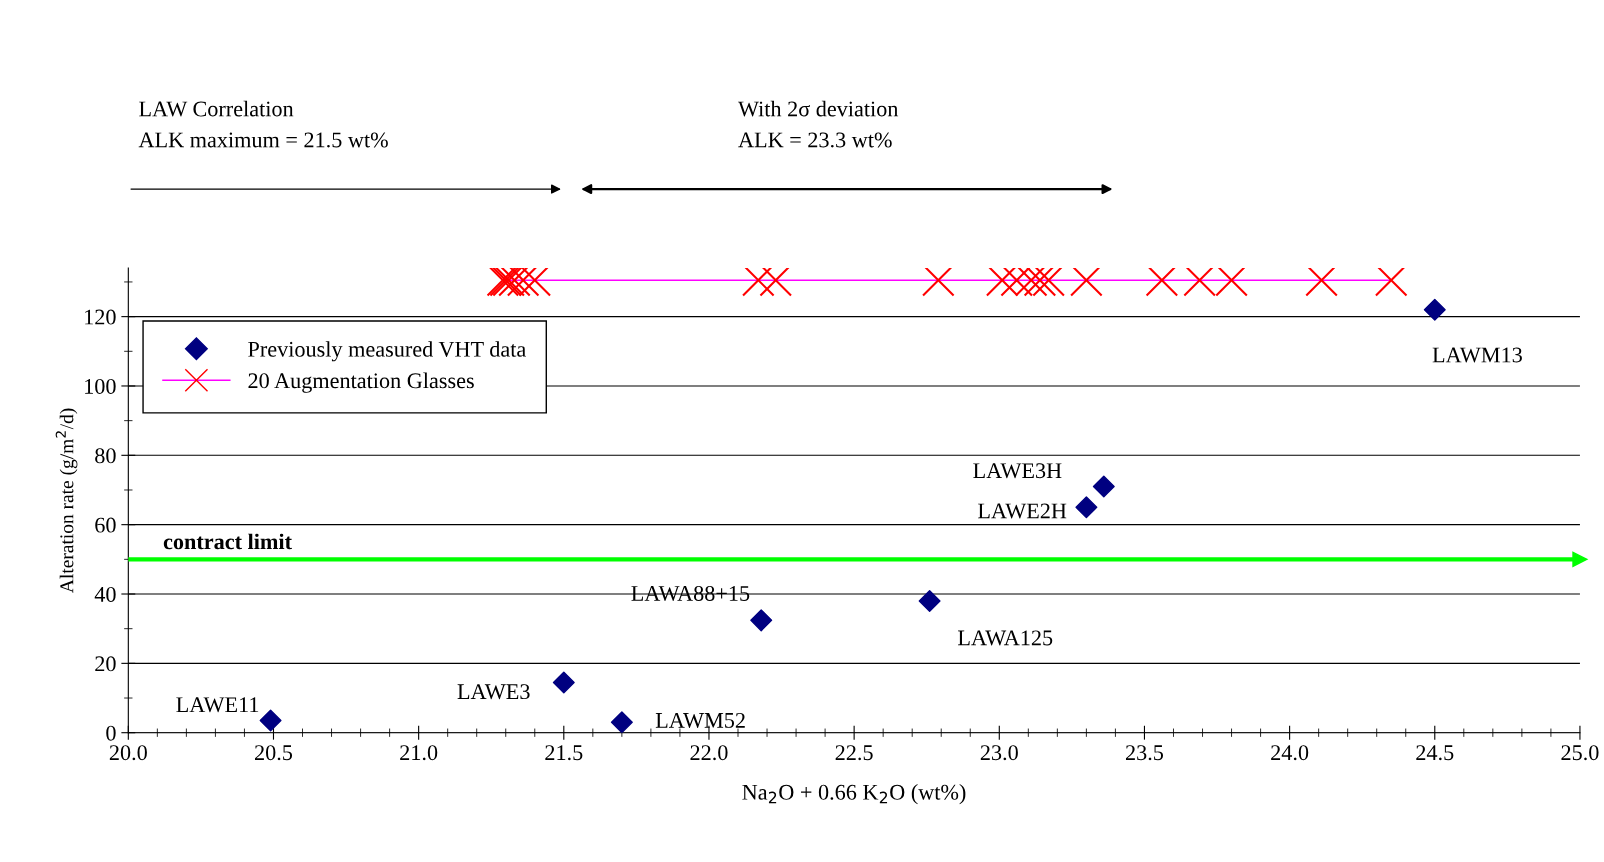 The image size is (1604, 862). What do you see at coordinates (128, 753) in the screenshot?
I see `x-tick-label: 20.0` at bounding box center [128, 753].